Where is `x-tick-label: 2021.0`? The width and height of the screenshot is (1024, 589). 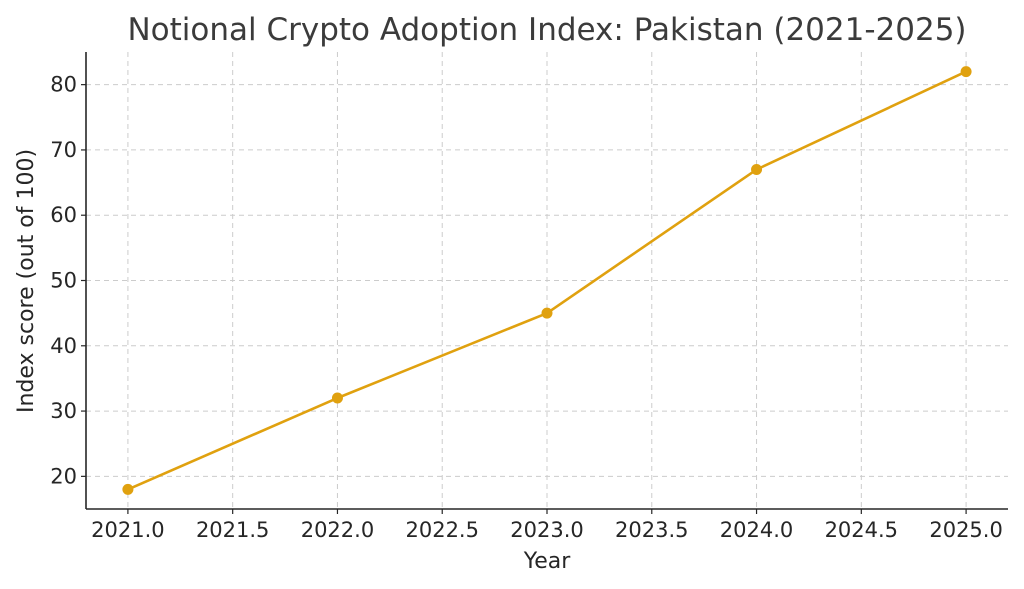
x-tick-label: 2021.0 is located at coordinates (127, 530).